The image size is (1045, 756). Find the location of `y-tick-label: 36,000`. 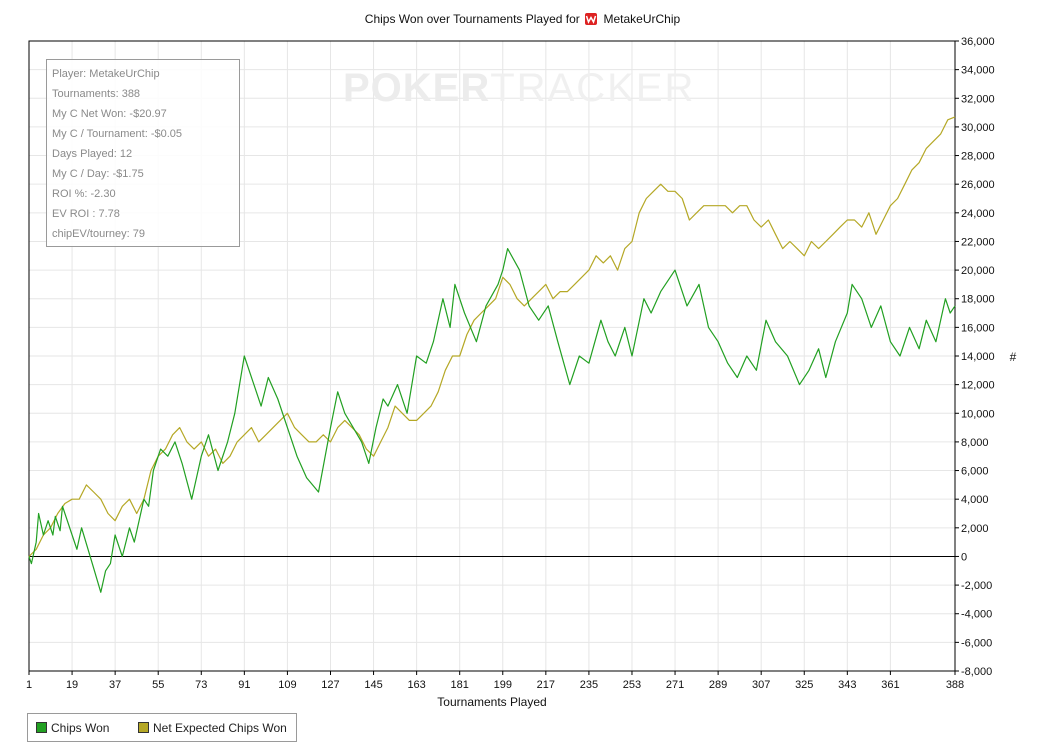

y-tick-label: 36,000 is located at coordinates (978, 42).